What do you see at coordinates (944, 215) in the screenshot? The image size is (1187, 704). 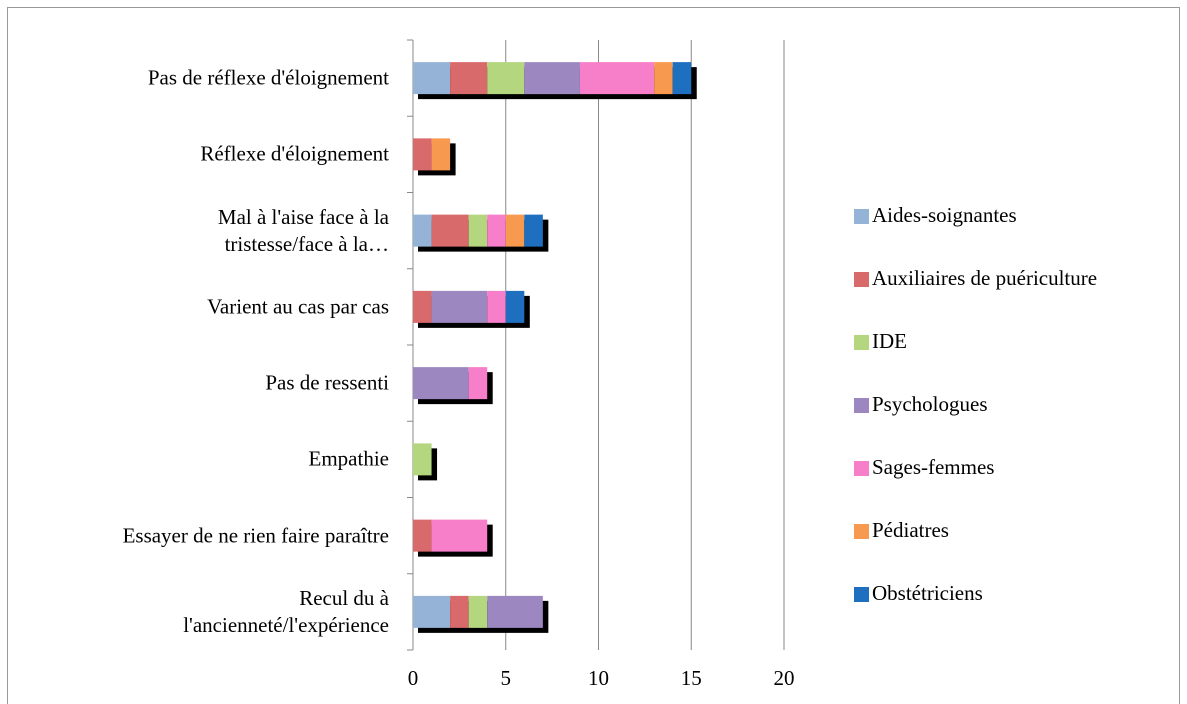 I see `legend-label: Aides-soignantes` at bounding box center [944, 215].